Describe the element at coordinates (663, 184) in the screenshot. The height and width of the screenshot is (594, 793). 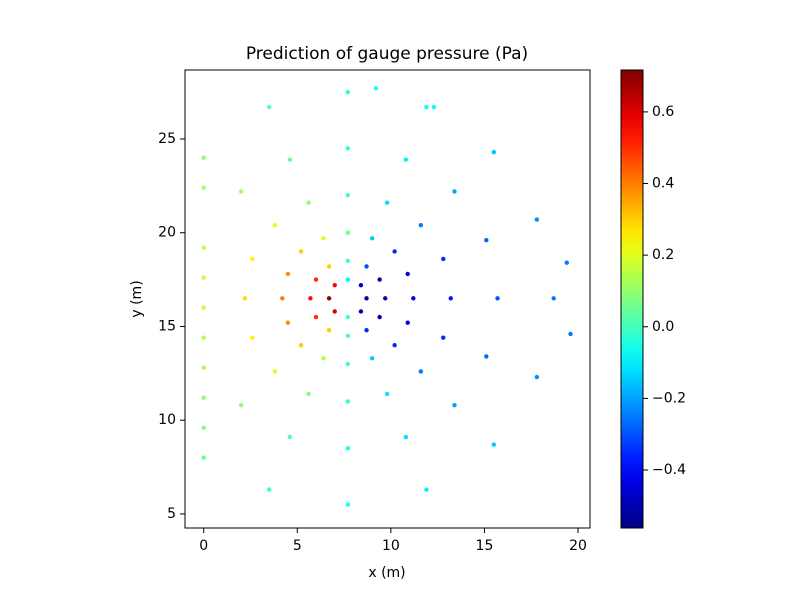
I see `colorbar-tick-label: 0.4` at that location.